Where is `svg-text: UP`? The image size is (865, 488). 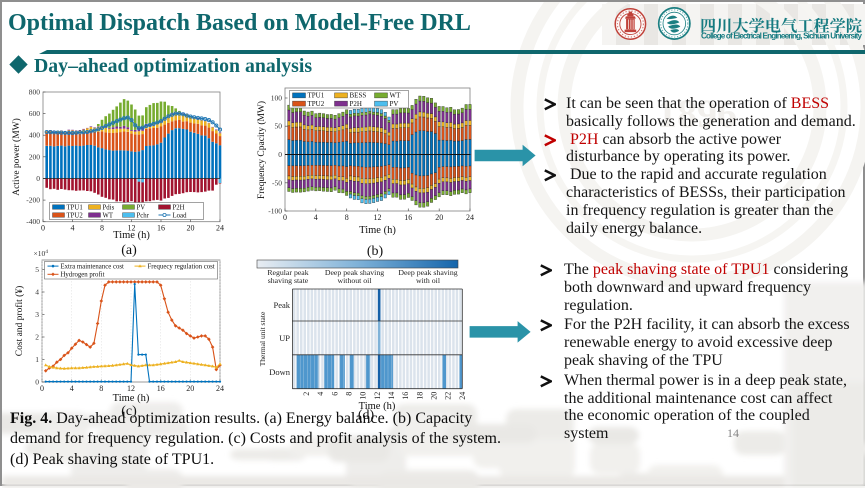 svg-text: UP is located at coordinates (284, 338).